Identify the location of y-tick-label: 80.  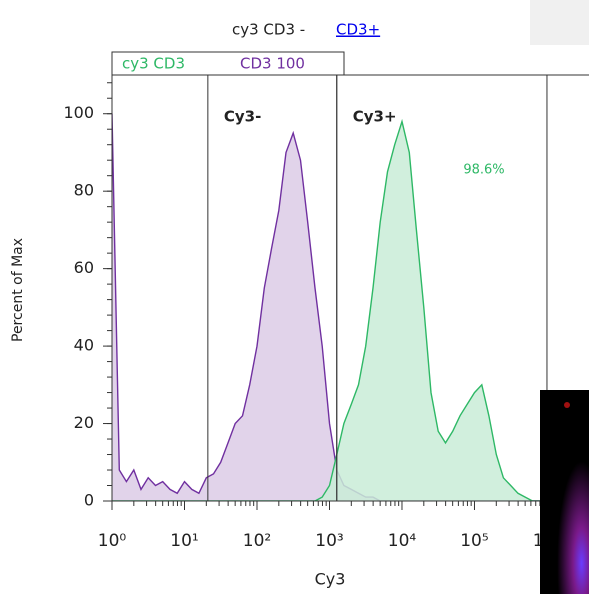
(84, 190).